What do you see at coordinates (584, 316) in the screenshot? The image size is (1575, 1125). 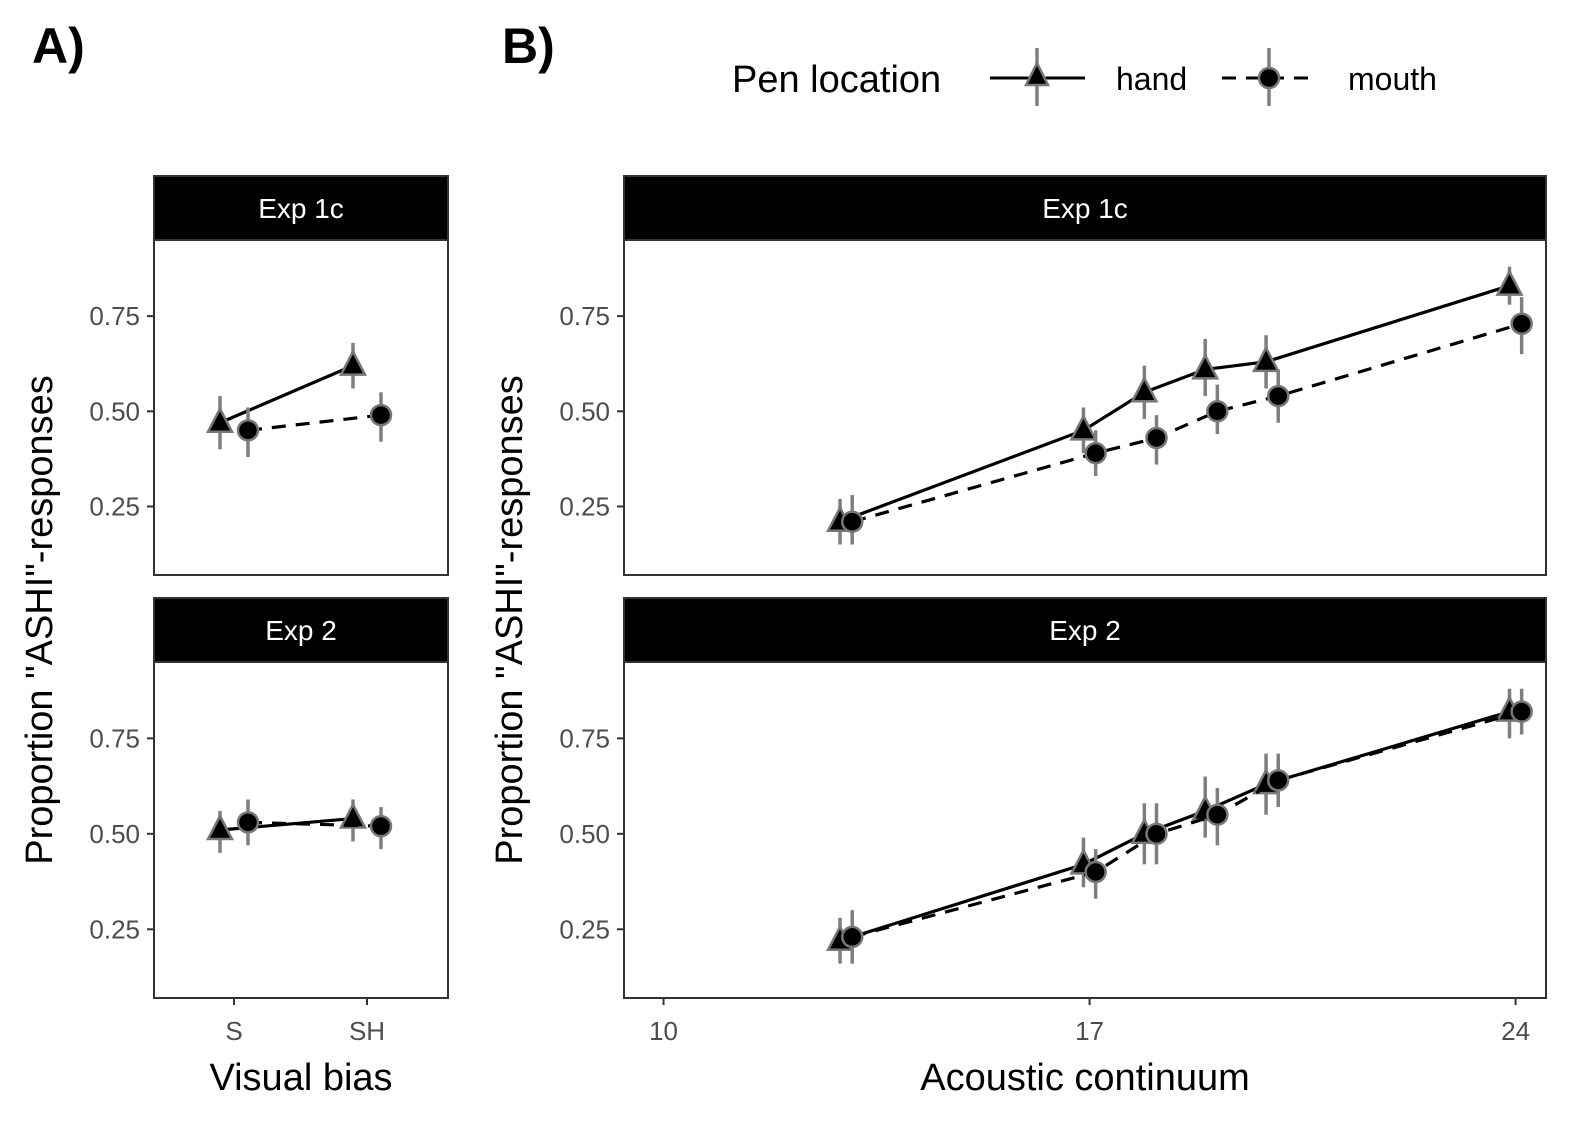 I see `y-tick-label-b-1: 0.75` at bounding box center [584, 316].